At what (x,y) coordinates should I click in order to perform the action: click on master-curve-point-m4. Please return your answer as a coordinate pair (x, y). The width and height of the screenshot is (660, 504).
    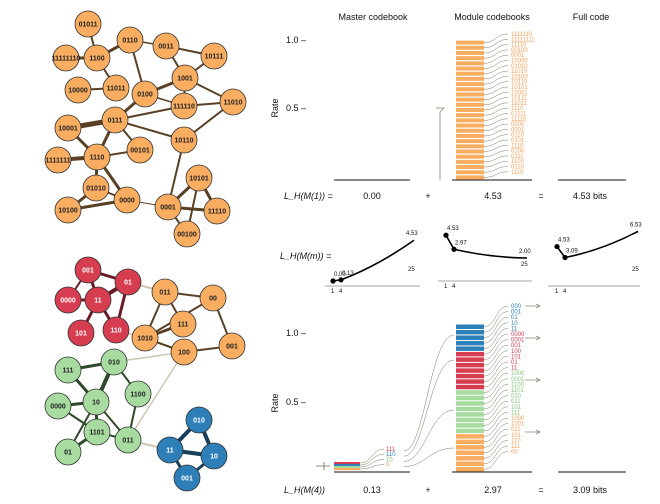
    Looking at the image, I should click on (341, 280).